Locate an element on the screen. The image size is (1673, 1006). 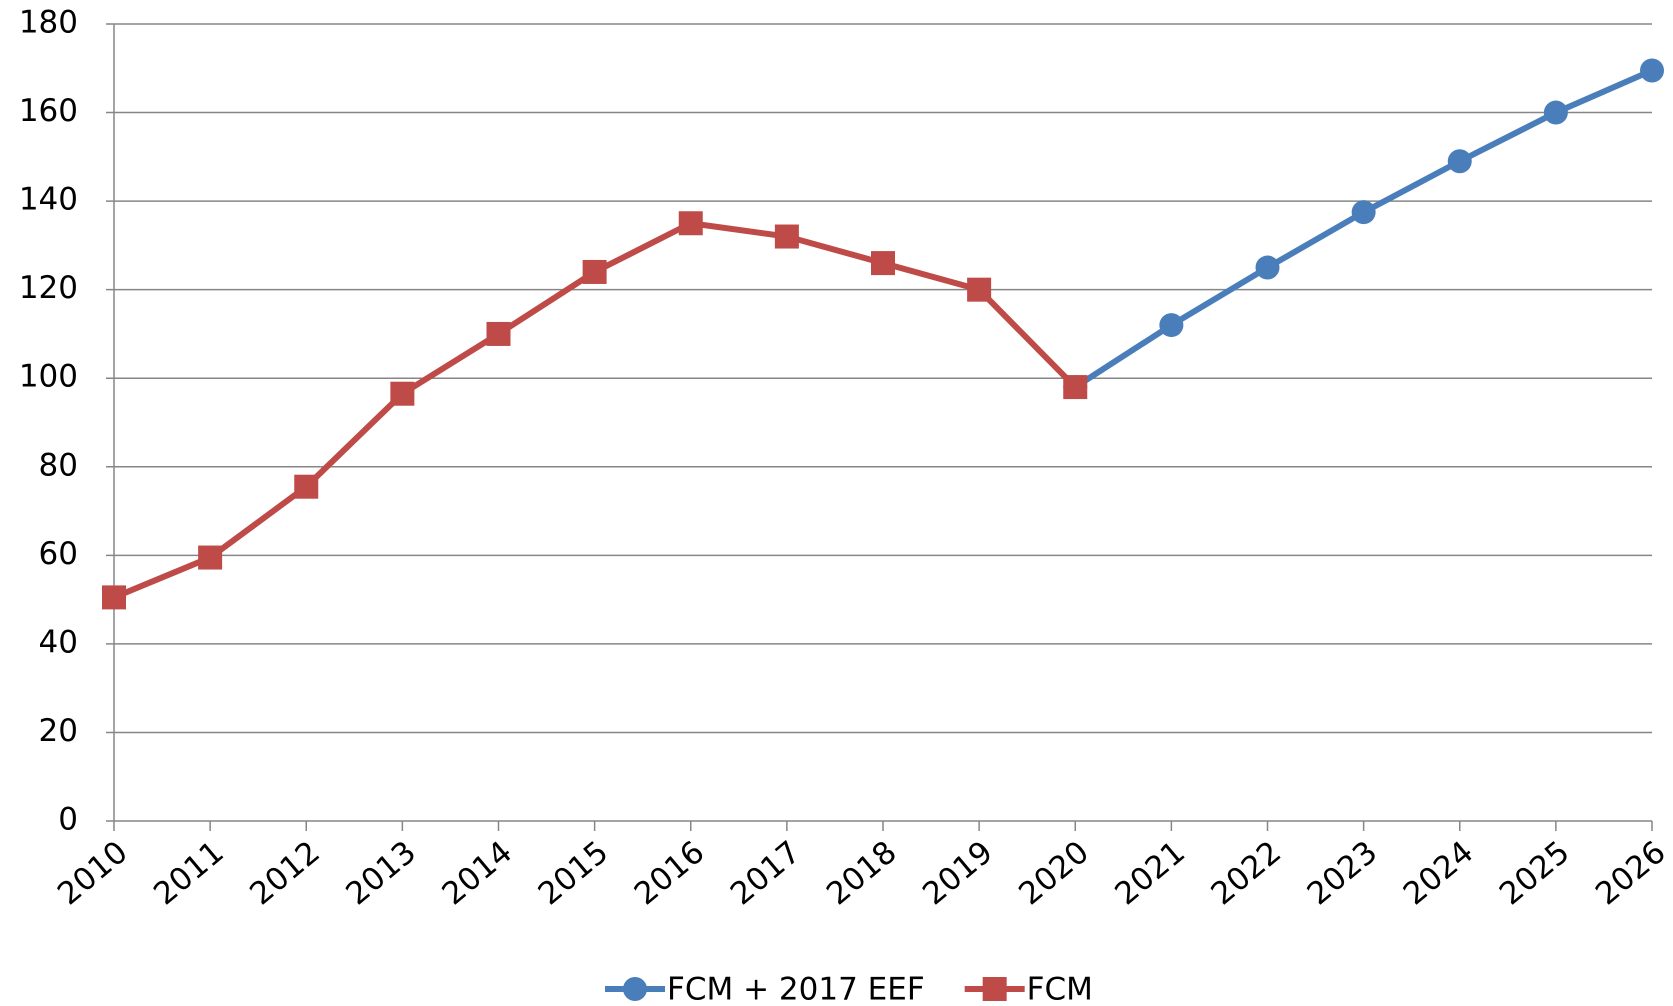
y-tick-label: 0 is located at coordinates (68, 820).